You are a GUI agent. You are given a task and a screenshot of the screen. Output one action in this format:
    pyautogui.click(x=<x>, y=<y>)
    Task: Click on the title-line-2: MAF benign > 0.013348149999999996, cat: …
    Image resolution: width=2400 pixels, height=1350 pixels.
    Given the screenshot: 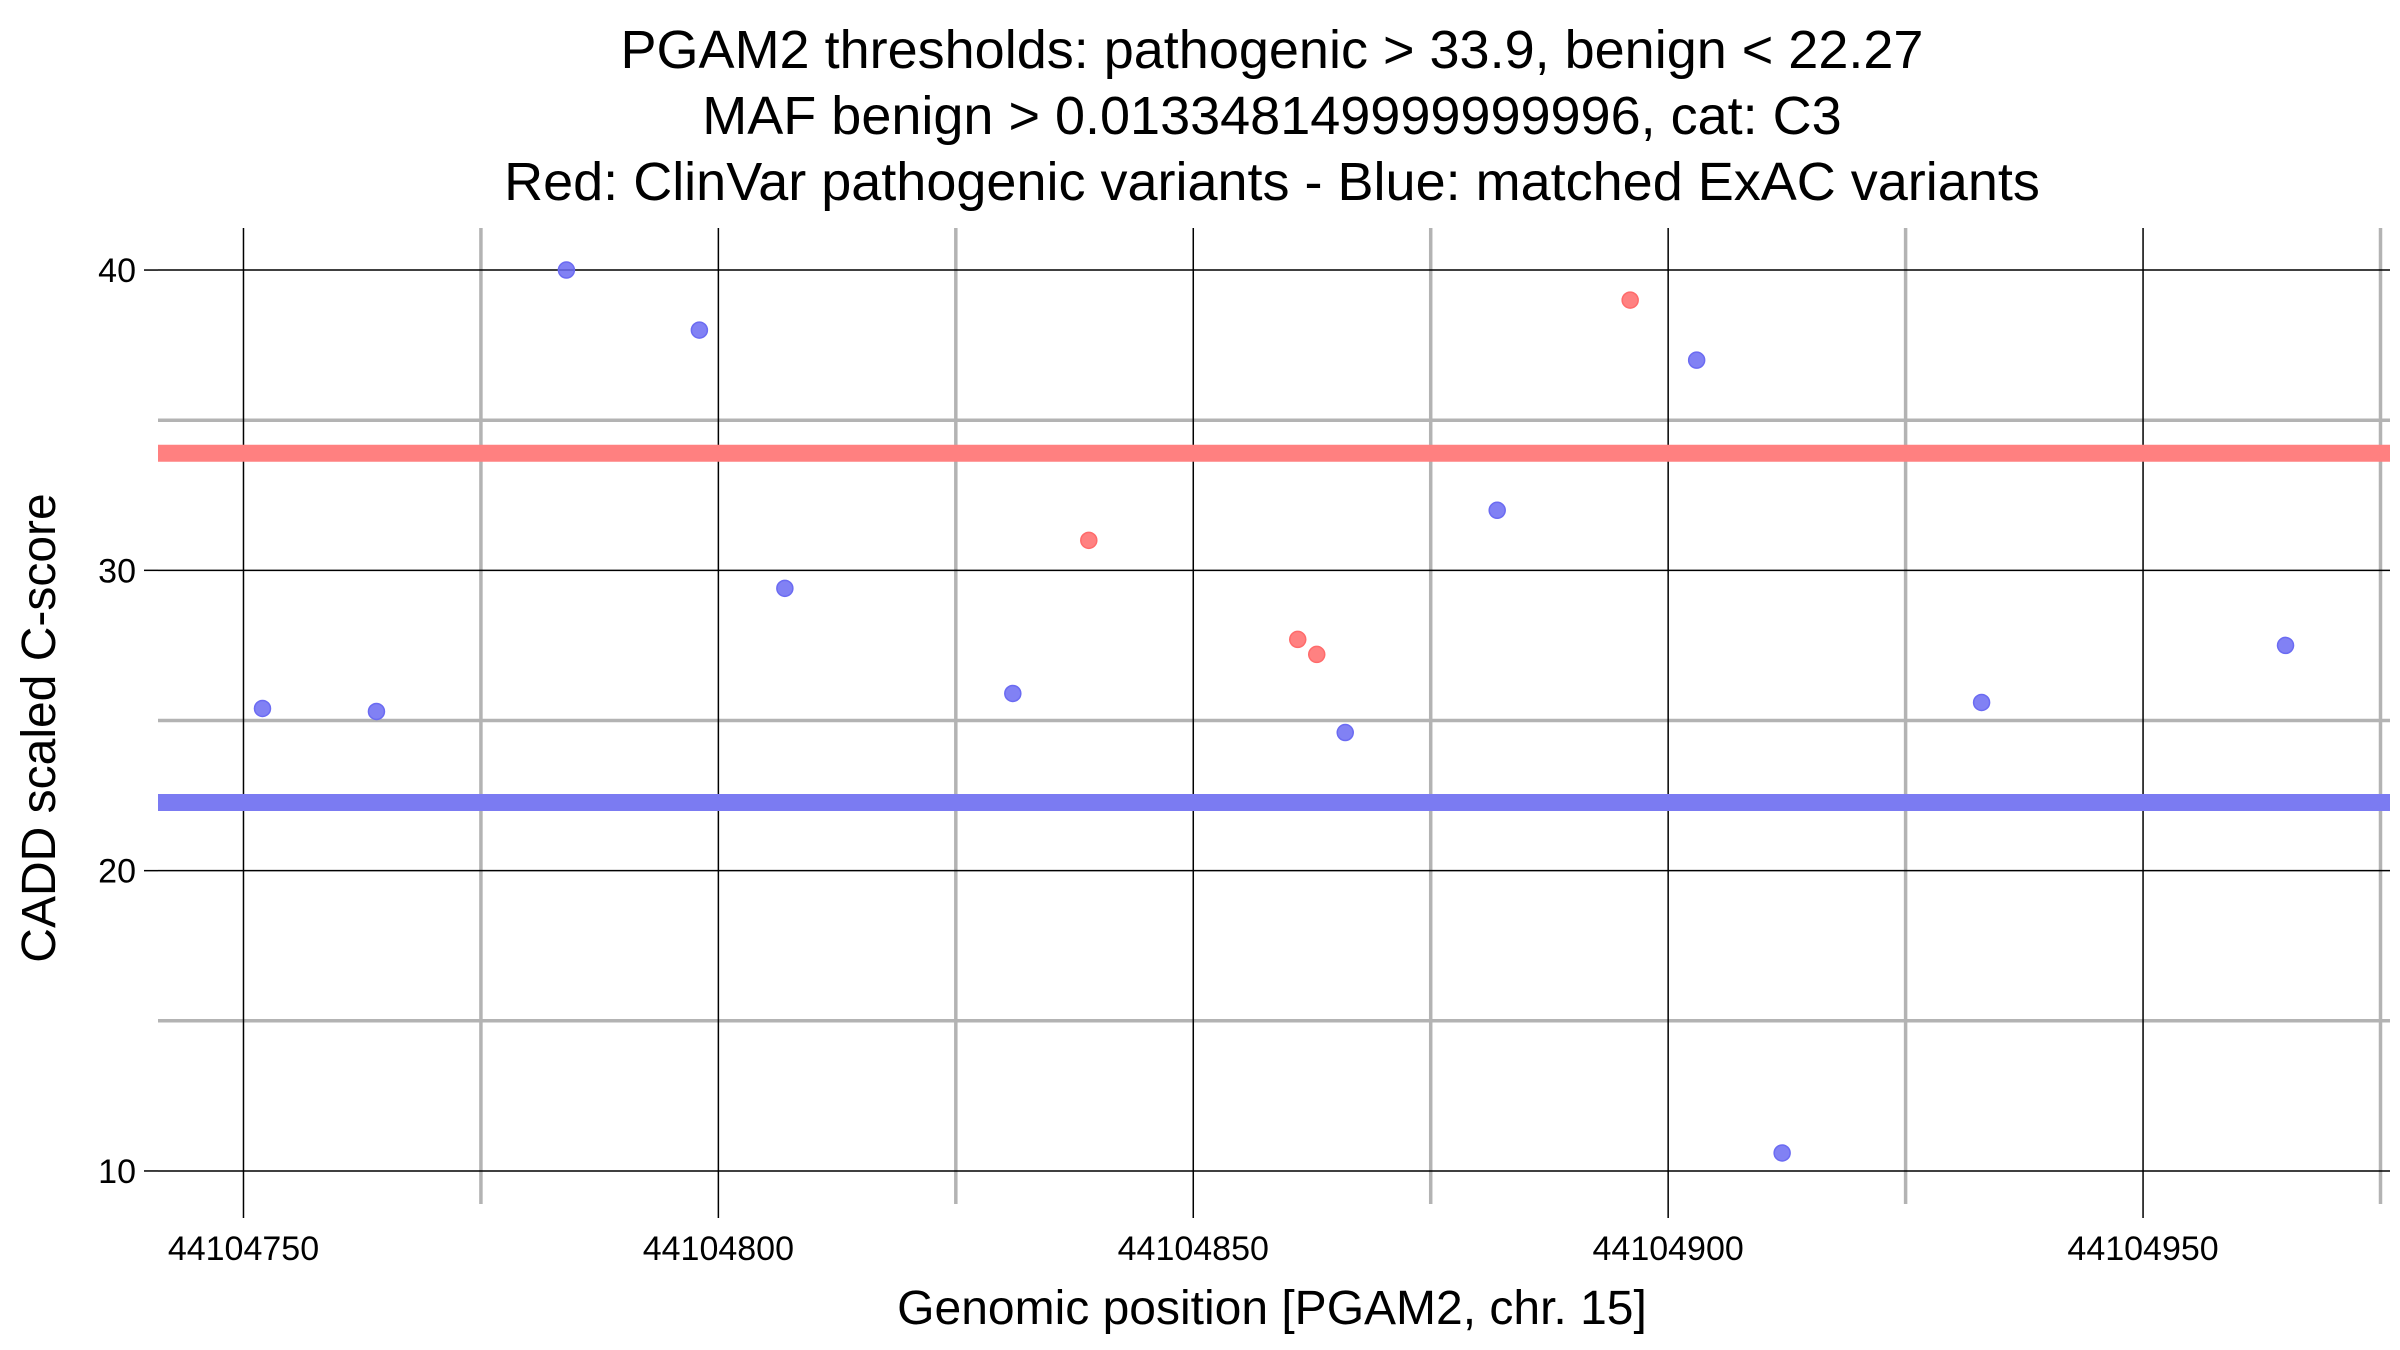 What is the action you would take?
    pyautogui.click(x=1271, y=116)
    